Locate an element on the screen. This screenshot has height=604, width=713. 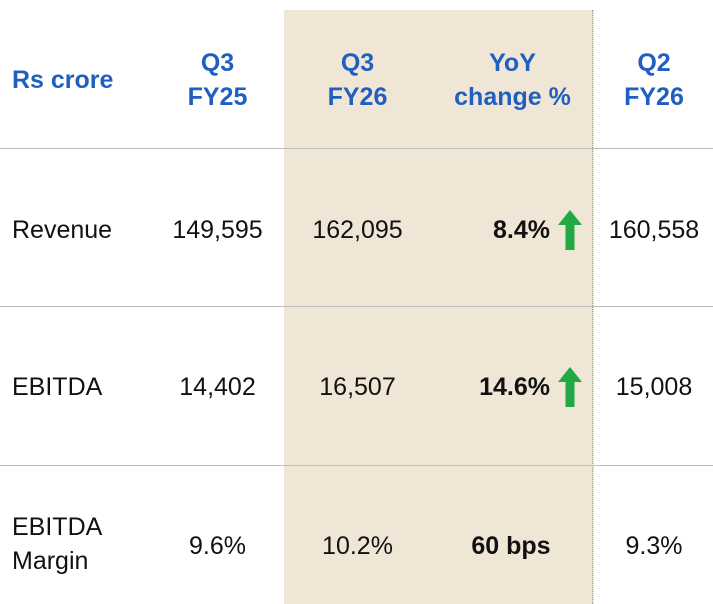
value-yoy: 14.6% is located at coordinates (506, 387).